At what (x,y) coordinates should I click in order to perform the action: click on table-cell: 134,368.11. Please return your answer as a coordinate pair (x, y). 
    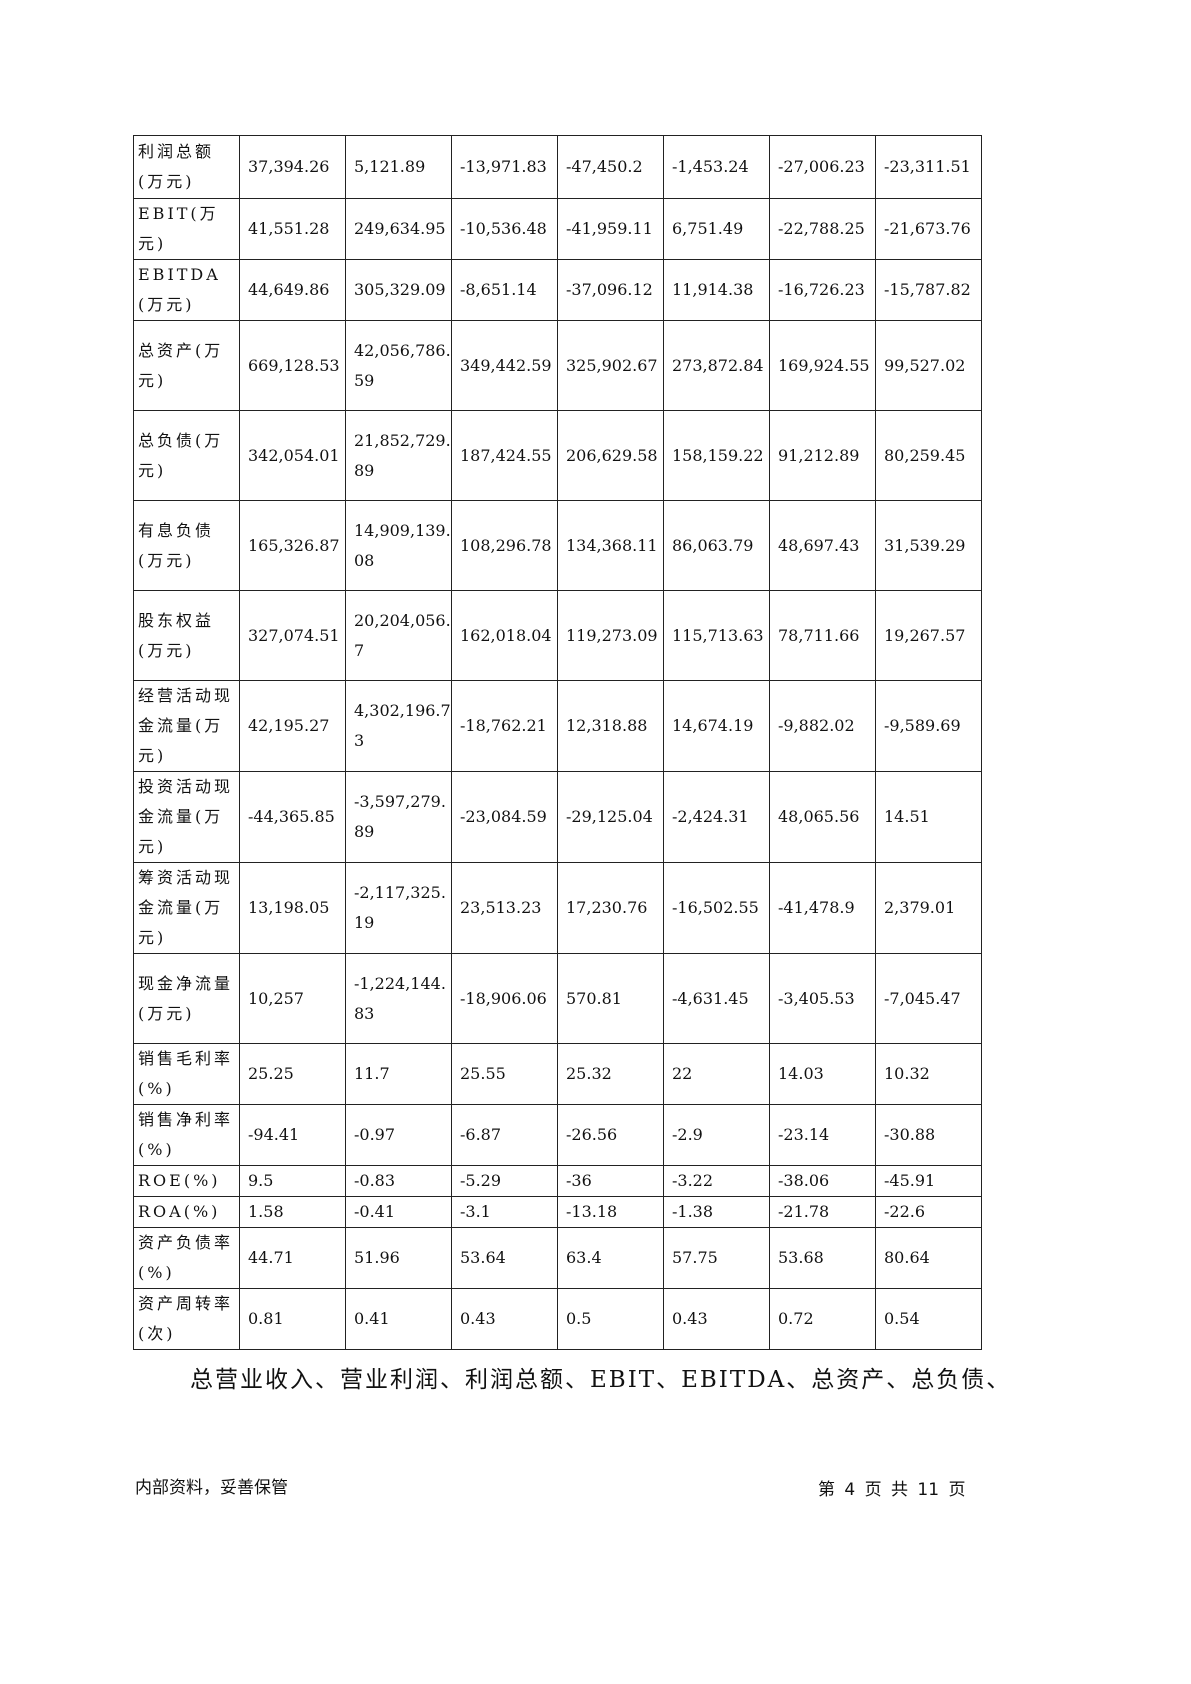
    Looking at the image, I should click on (610, 545).